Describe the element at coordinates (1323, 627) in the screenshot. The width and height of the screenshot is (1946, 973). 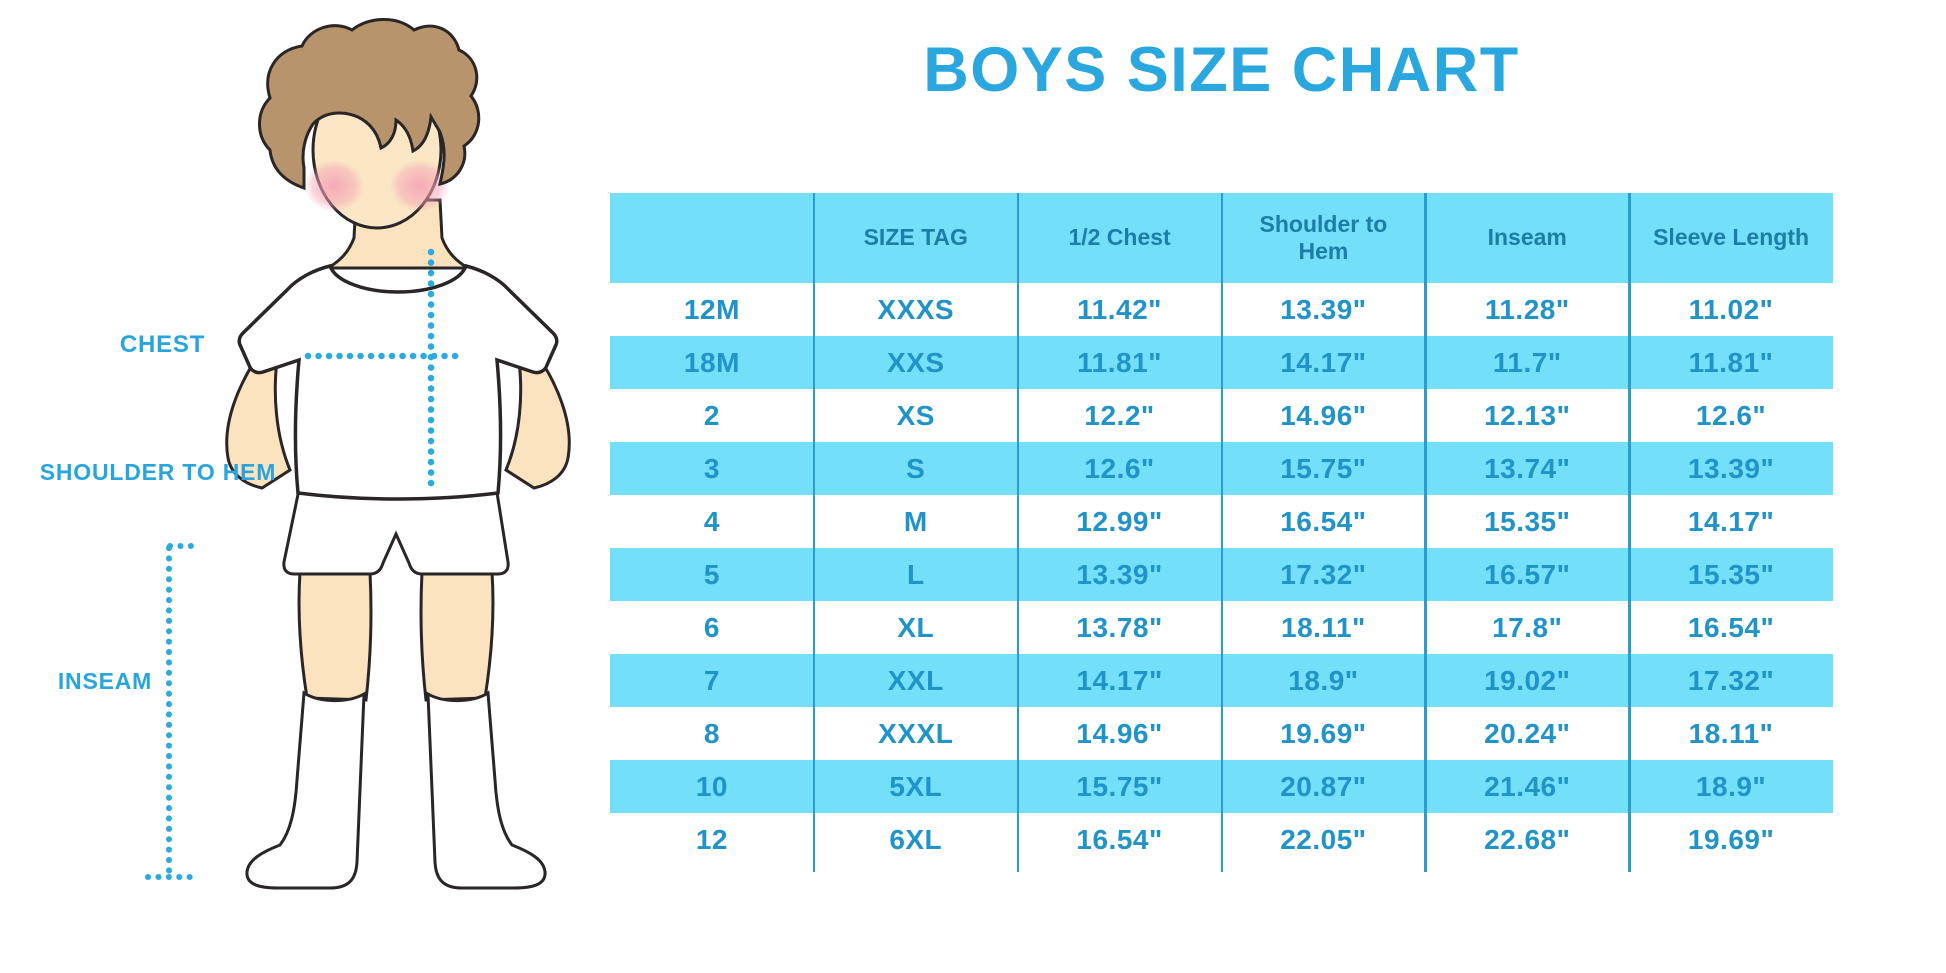
I see `cell-shoulder-to-hem: 18.11"` at that location.